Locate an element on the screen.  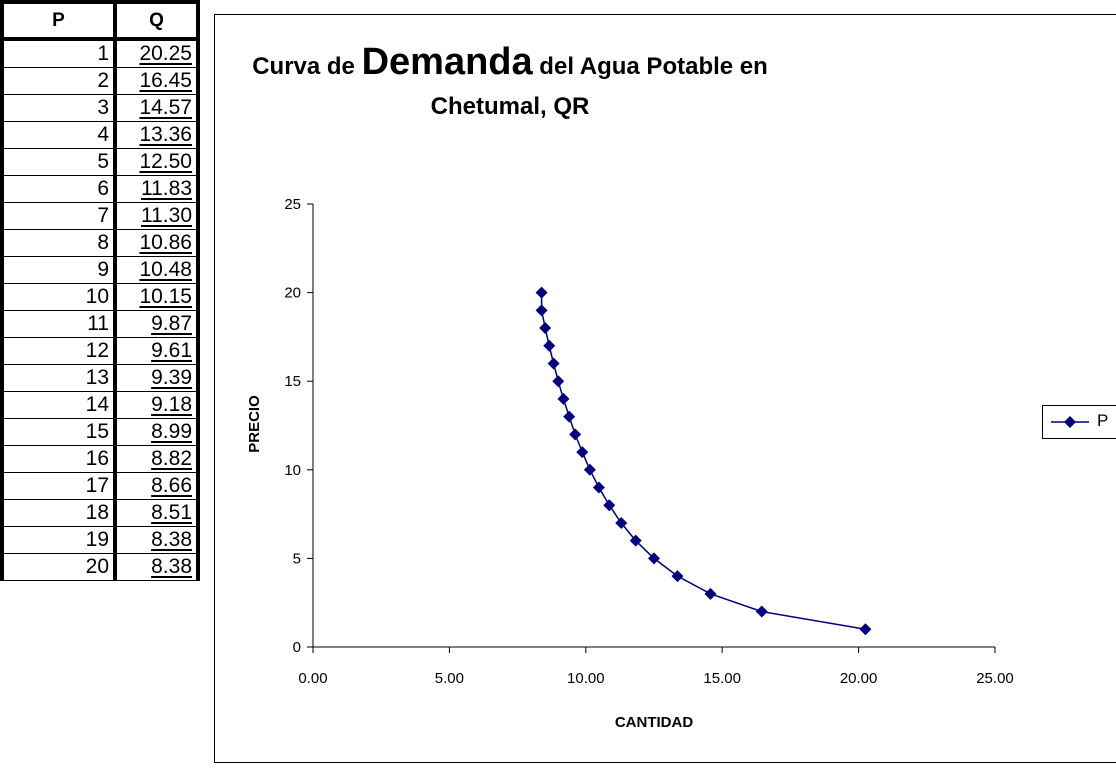
table-row: 13 9.39 is located at coordinates (100, 378).